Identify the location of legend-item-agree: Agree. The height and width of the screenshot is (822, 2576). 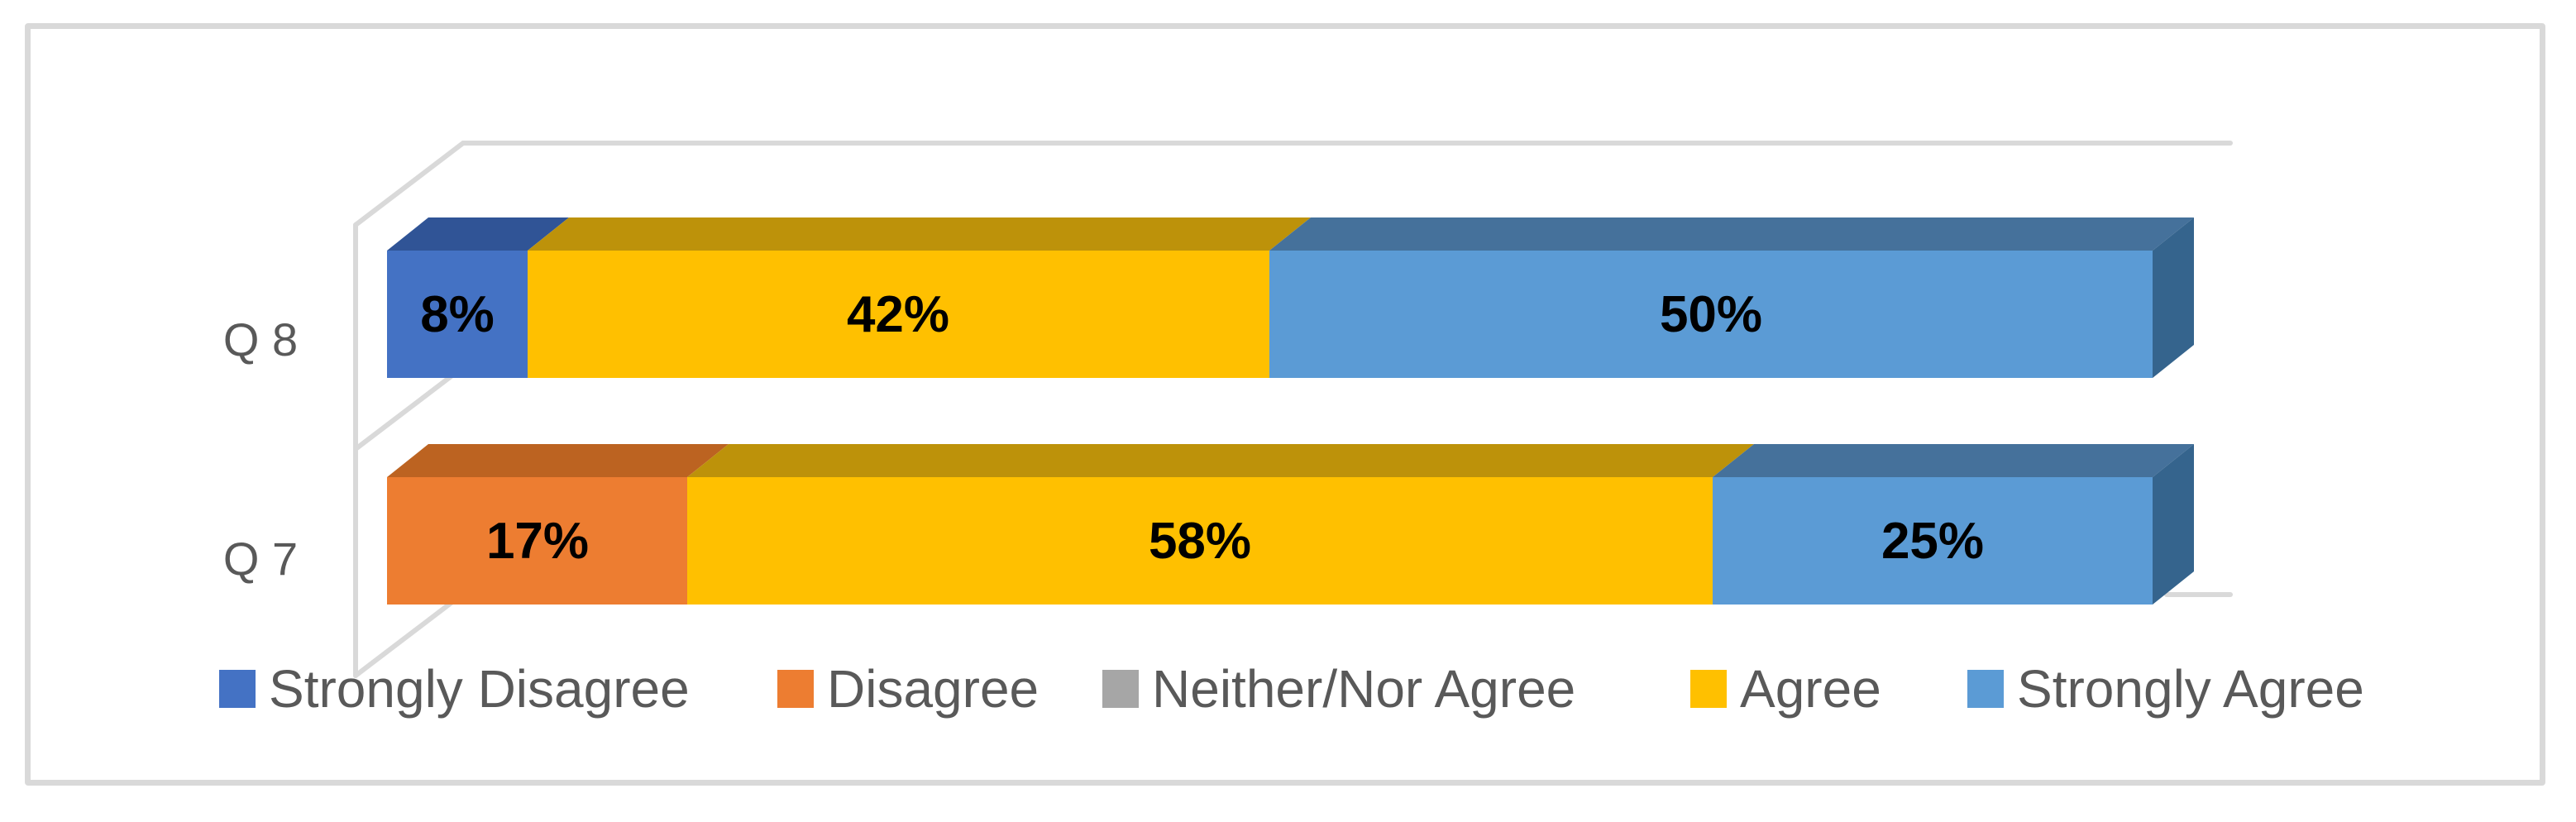
(1785, 689).